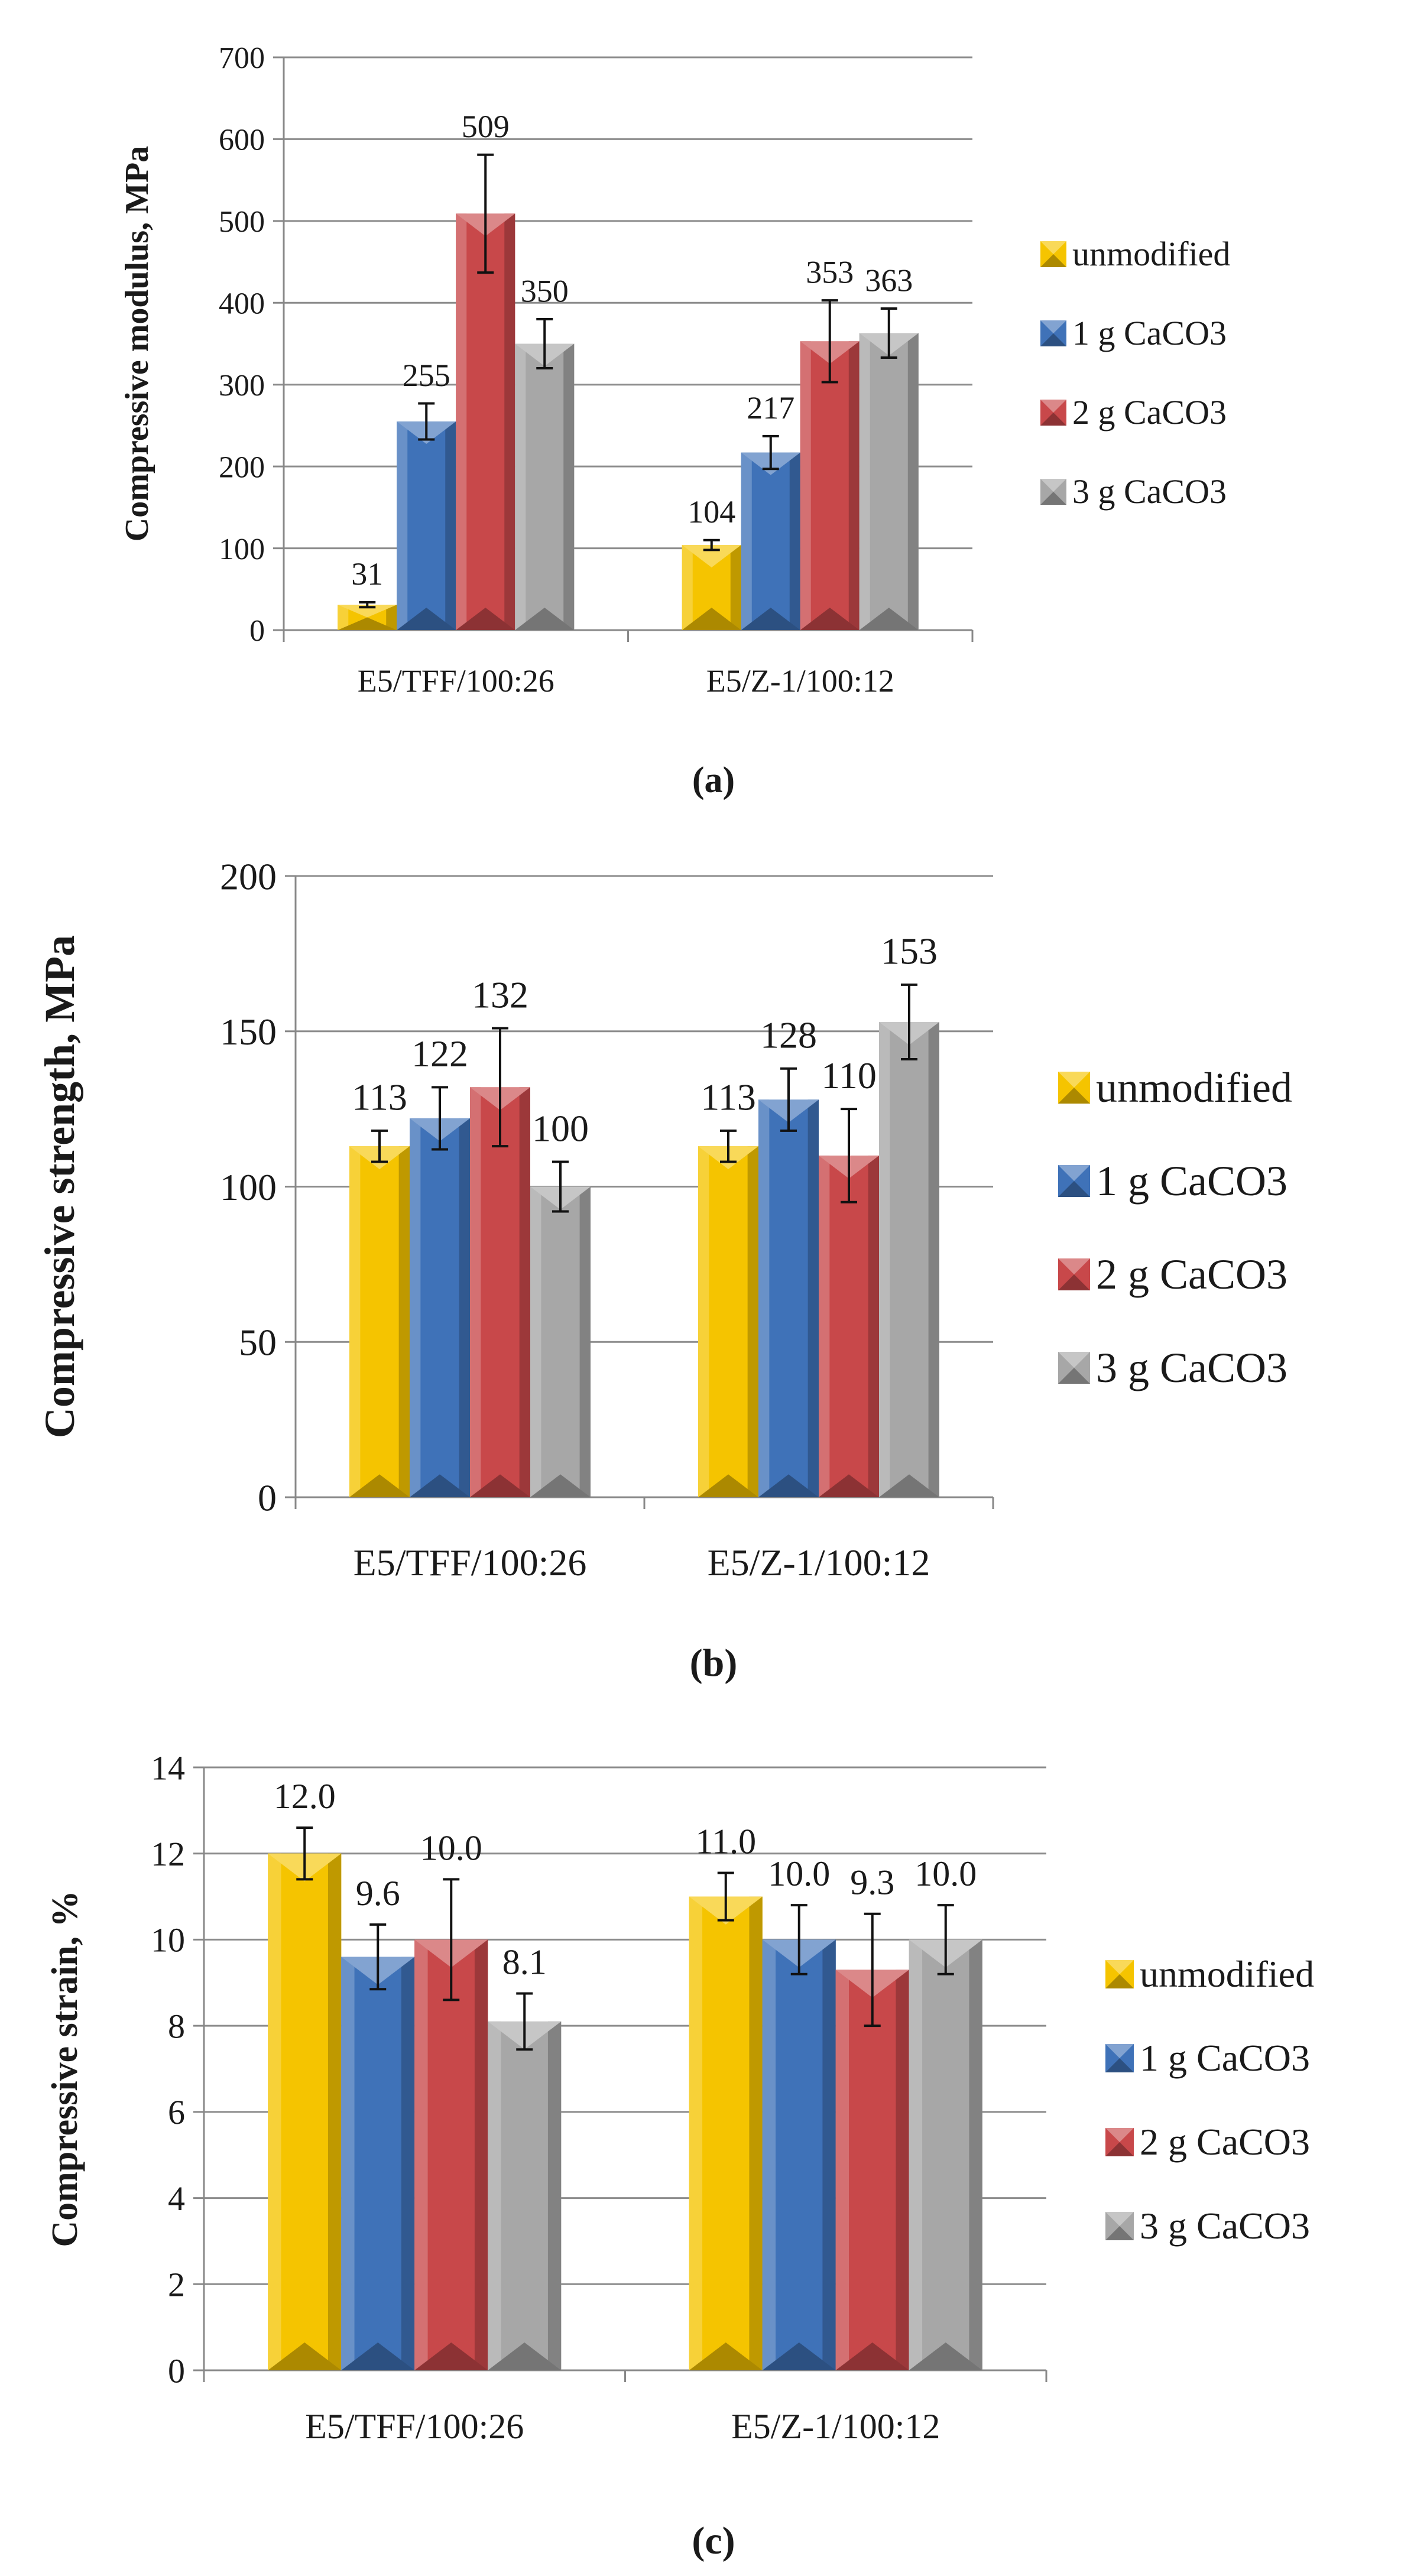 This screenshot has height=2576, width=1427. What do you see at coordinates (770, 408) in the screenshot?
I see `data-label: 217` at bounding box center [770, 408].